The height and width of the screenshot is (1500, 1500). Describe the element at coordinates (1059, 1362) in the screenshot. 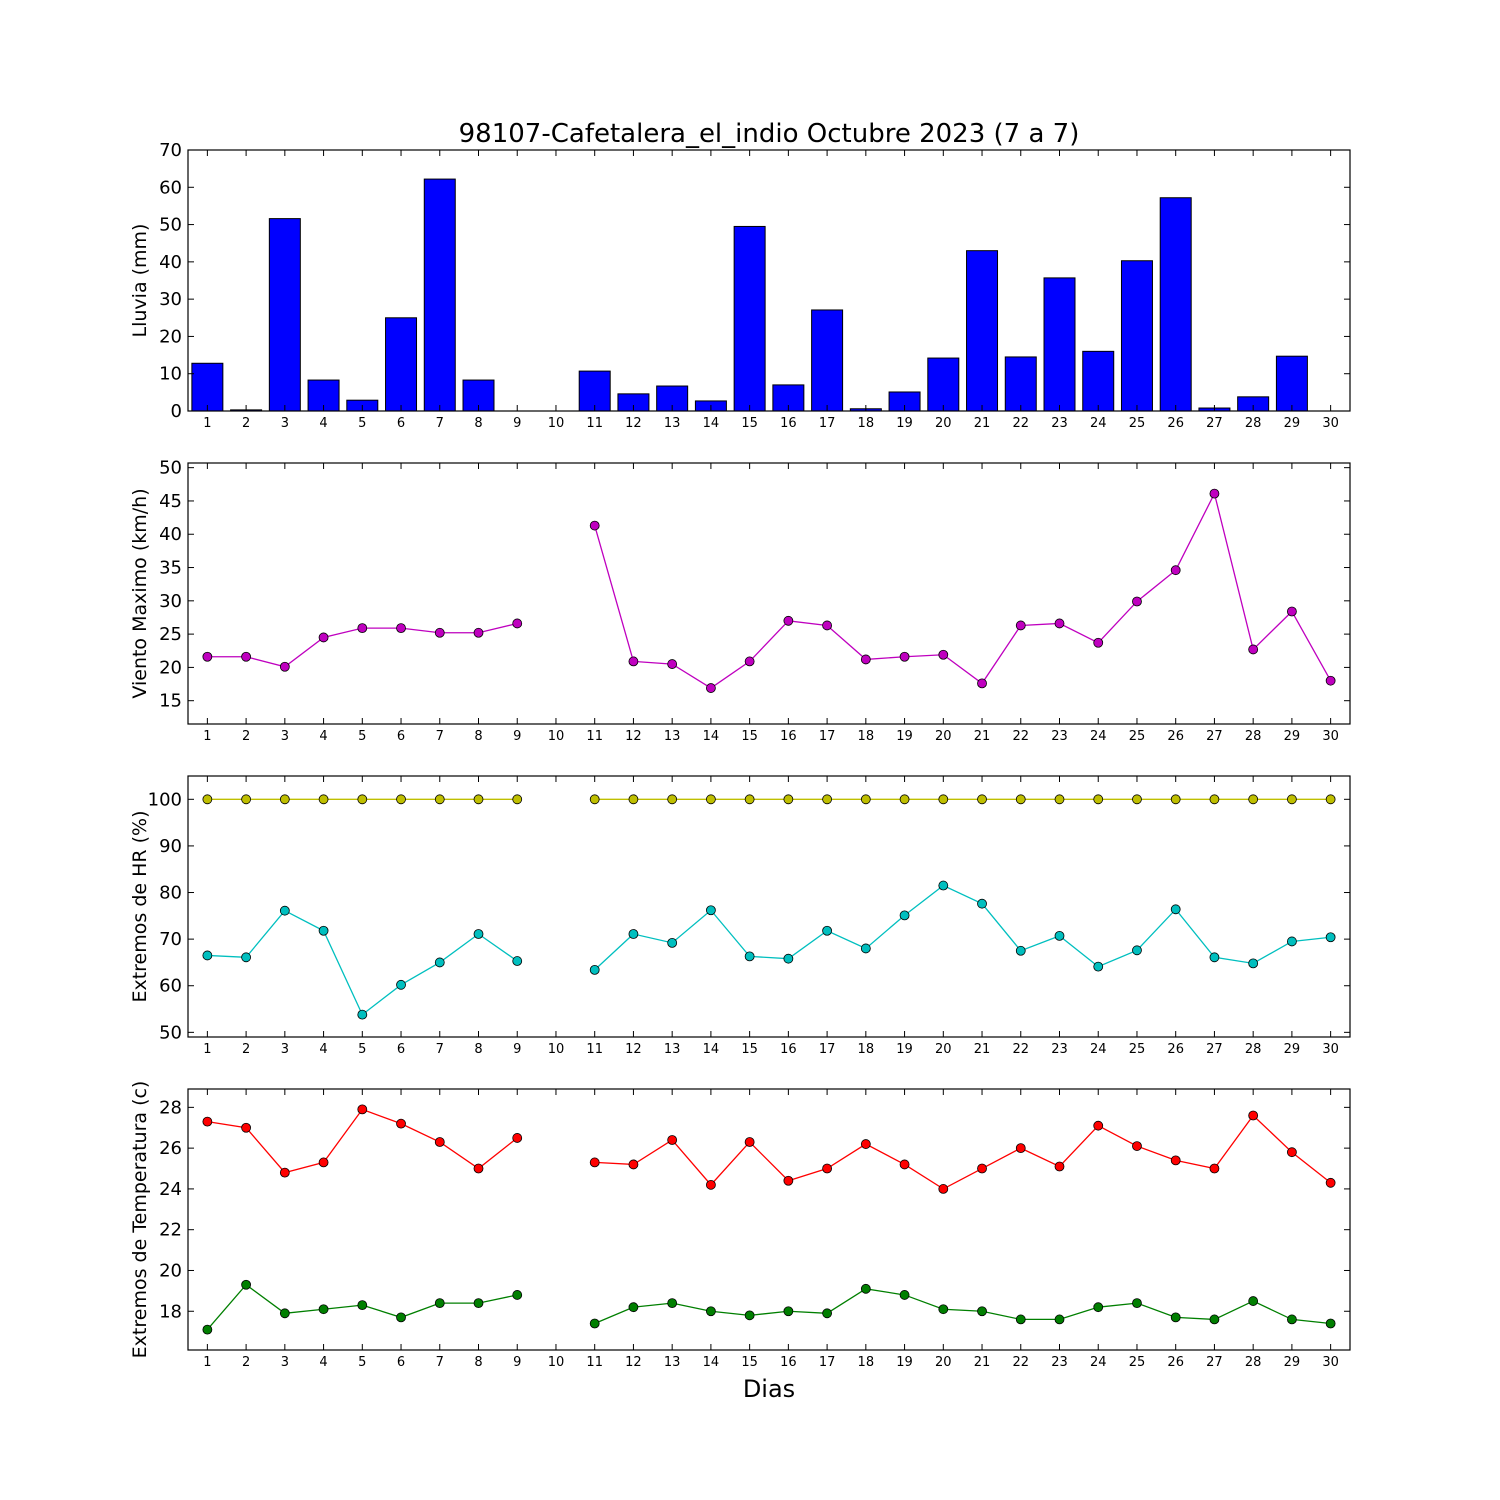

I see `x-tick-label: 23` at that location.